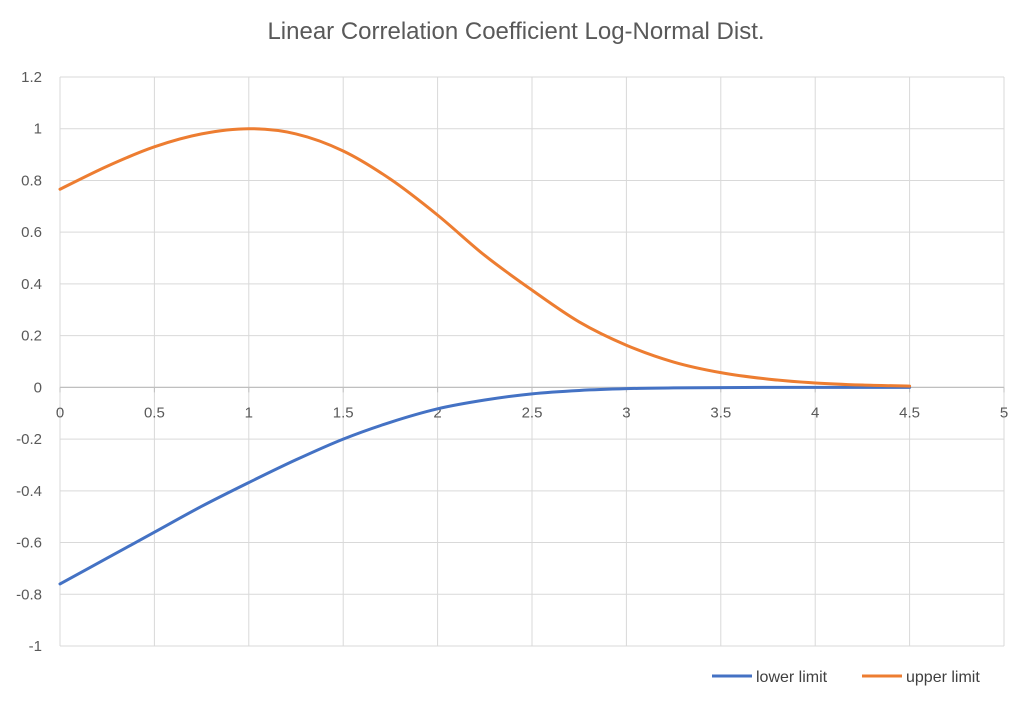  I want to click on legend-label: lower limit, so click(792, 677).